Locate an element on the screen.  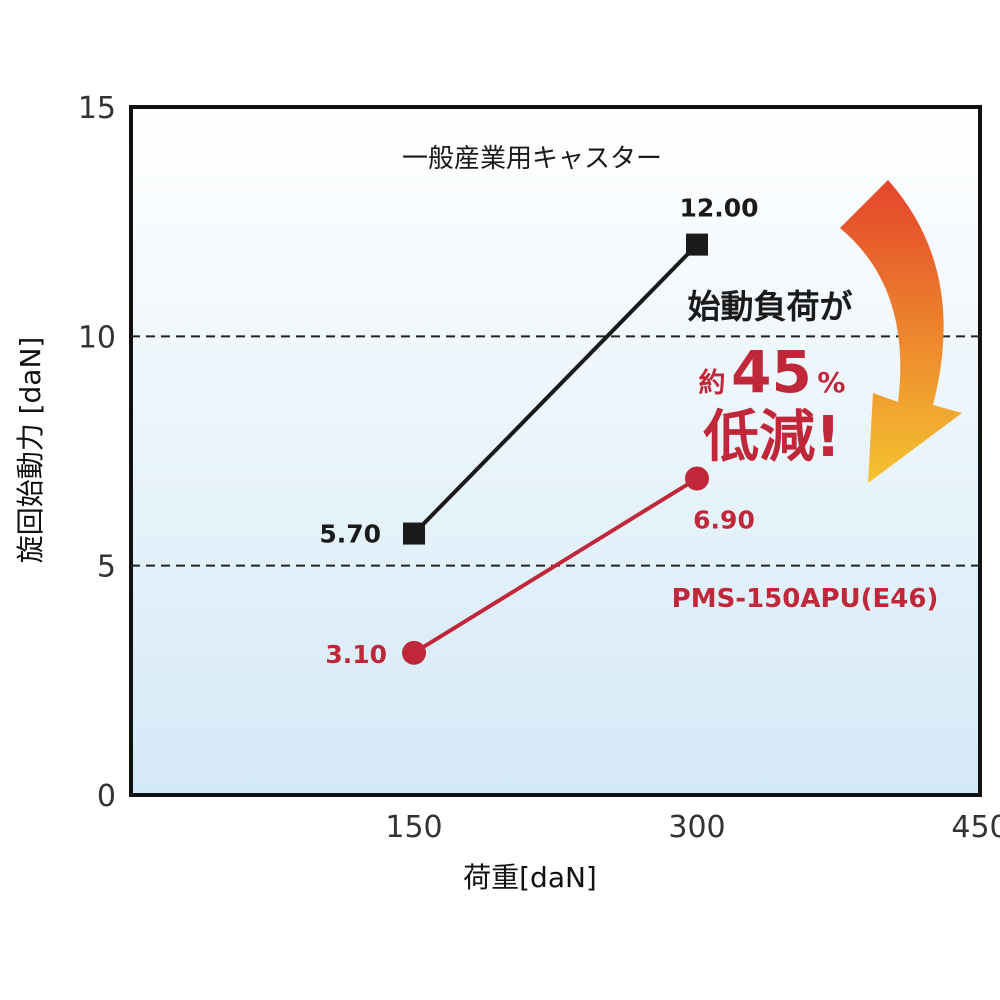
x-tick-labels: 150 300 450 is located at coordinates (692, 827).